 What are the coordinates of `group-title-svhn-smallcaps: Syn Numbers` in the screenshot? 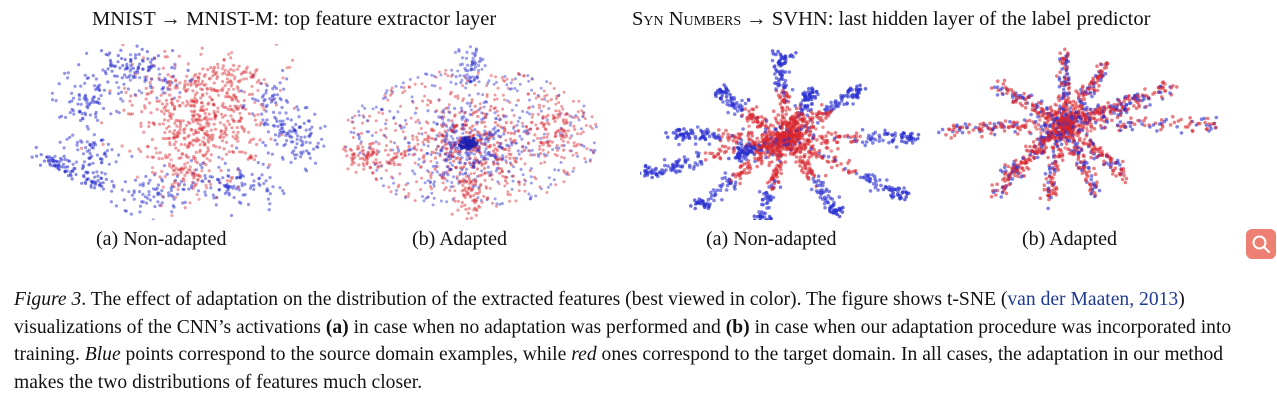 It's located at (687, 19).